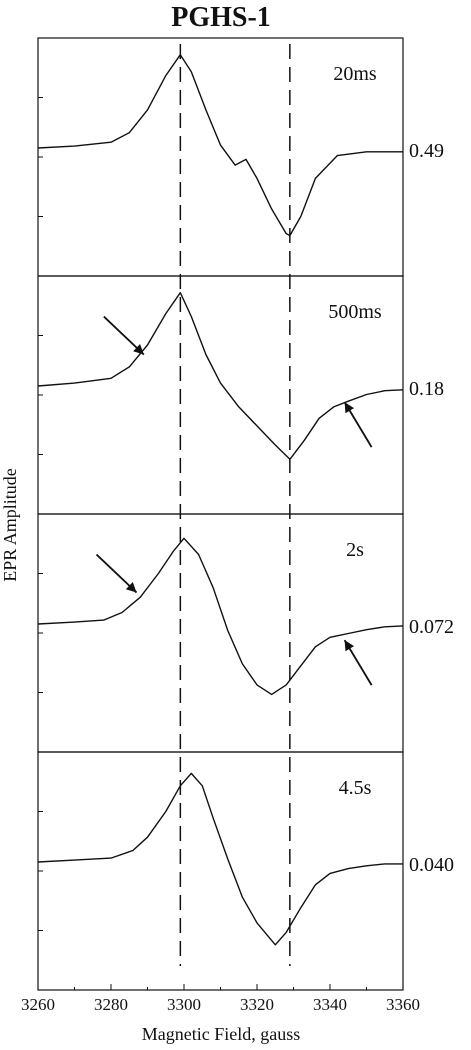 This screenshot has width=471, height=1050. Describe the element at coordinates (111, 1004) in the screenshot. I see `x-tick-label: 3280` at that location.